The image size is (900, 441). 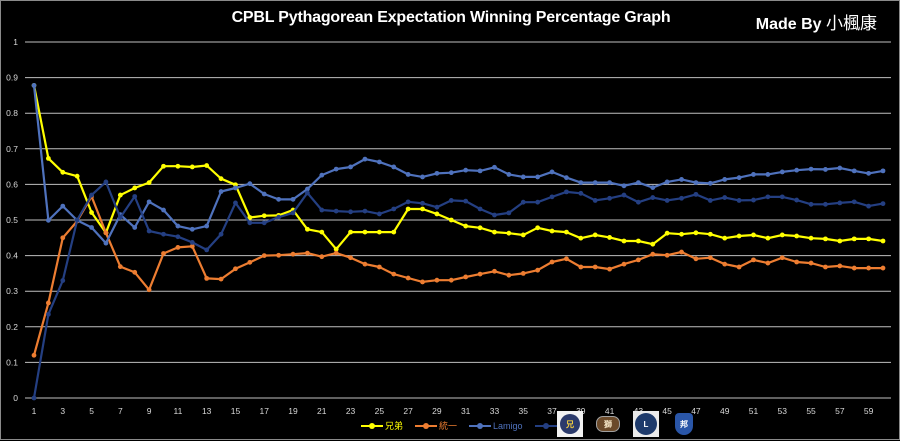 I want to click on x-tick-label: 9, so click(x=149, y=411).